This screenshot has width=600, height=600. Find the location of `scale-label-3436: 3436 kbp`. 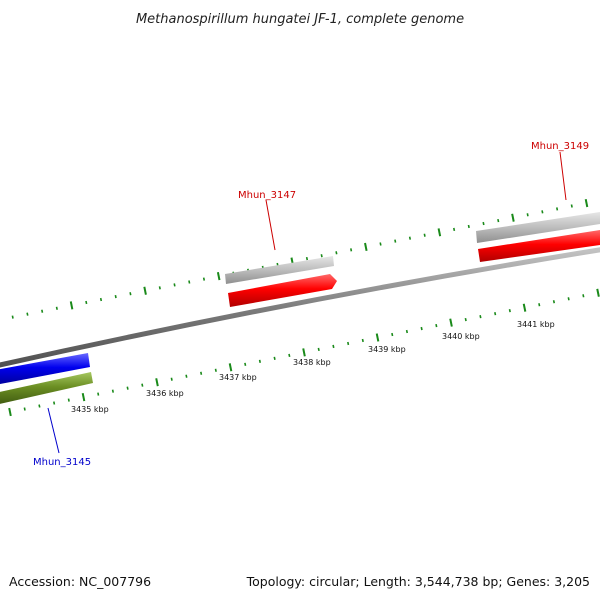

scale-label-3436: 3436 kbp is located at coordinates (165, 393).